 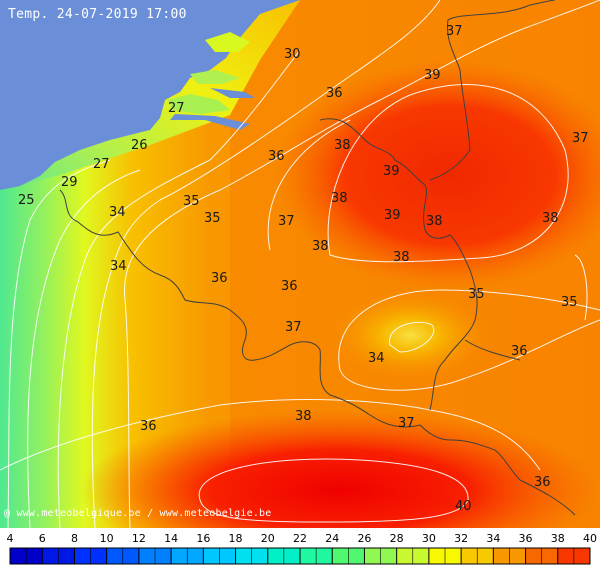 What do you see at coordinates (590, 538) in the screenshot?
I see `legend-tick-label: 40` at bounding box center [590, 538].